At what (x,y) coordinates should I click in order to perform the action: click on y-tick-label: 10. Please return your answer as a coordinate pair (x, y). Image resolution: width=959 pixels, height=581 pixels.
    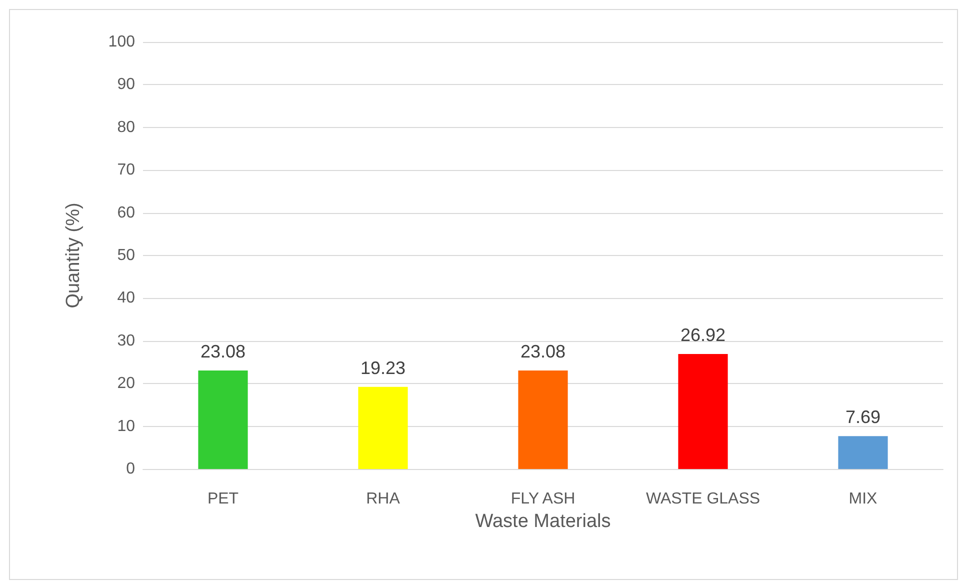
    Looking at the image, I should click on (126, 426).